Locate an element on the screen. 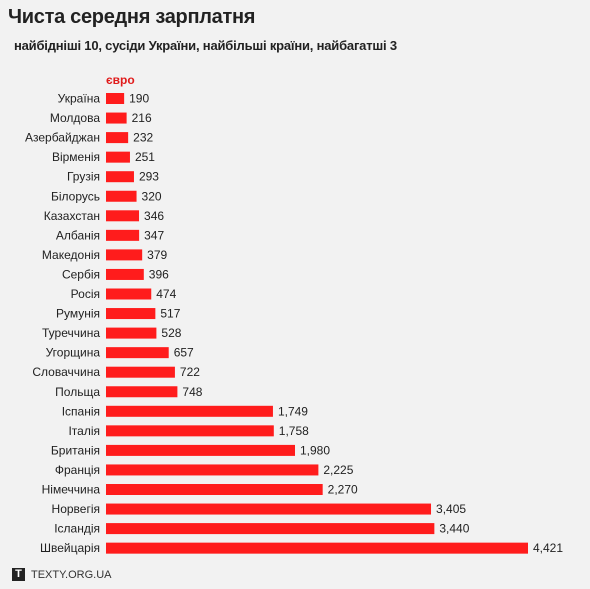 The image size is (590, 589). value-label: 396 is located at coordinates (159, 274).